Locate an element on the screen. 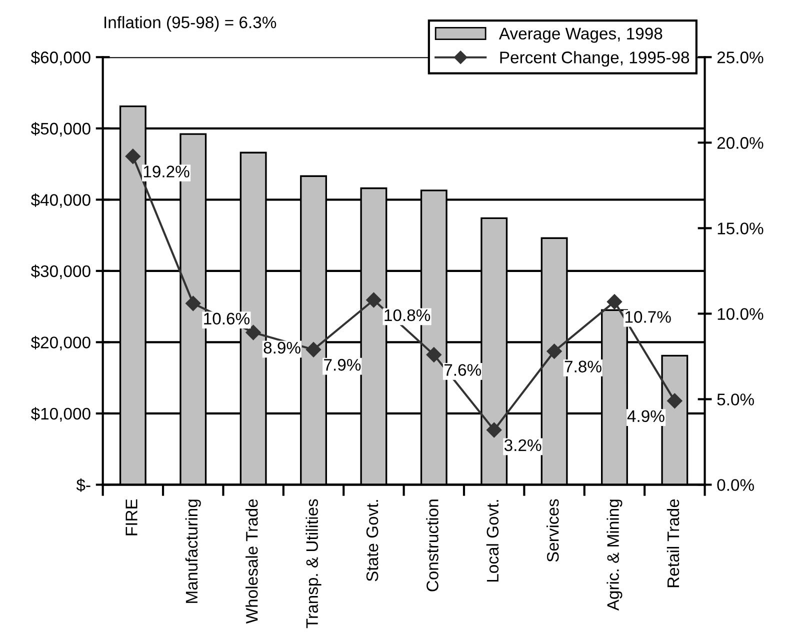 The height and width of the screenshot is (642, 791). y-tick-label: $20,000 is located at coordinates (60, 343).